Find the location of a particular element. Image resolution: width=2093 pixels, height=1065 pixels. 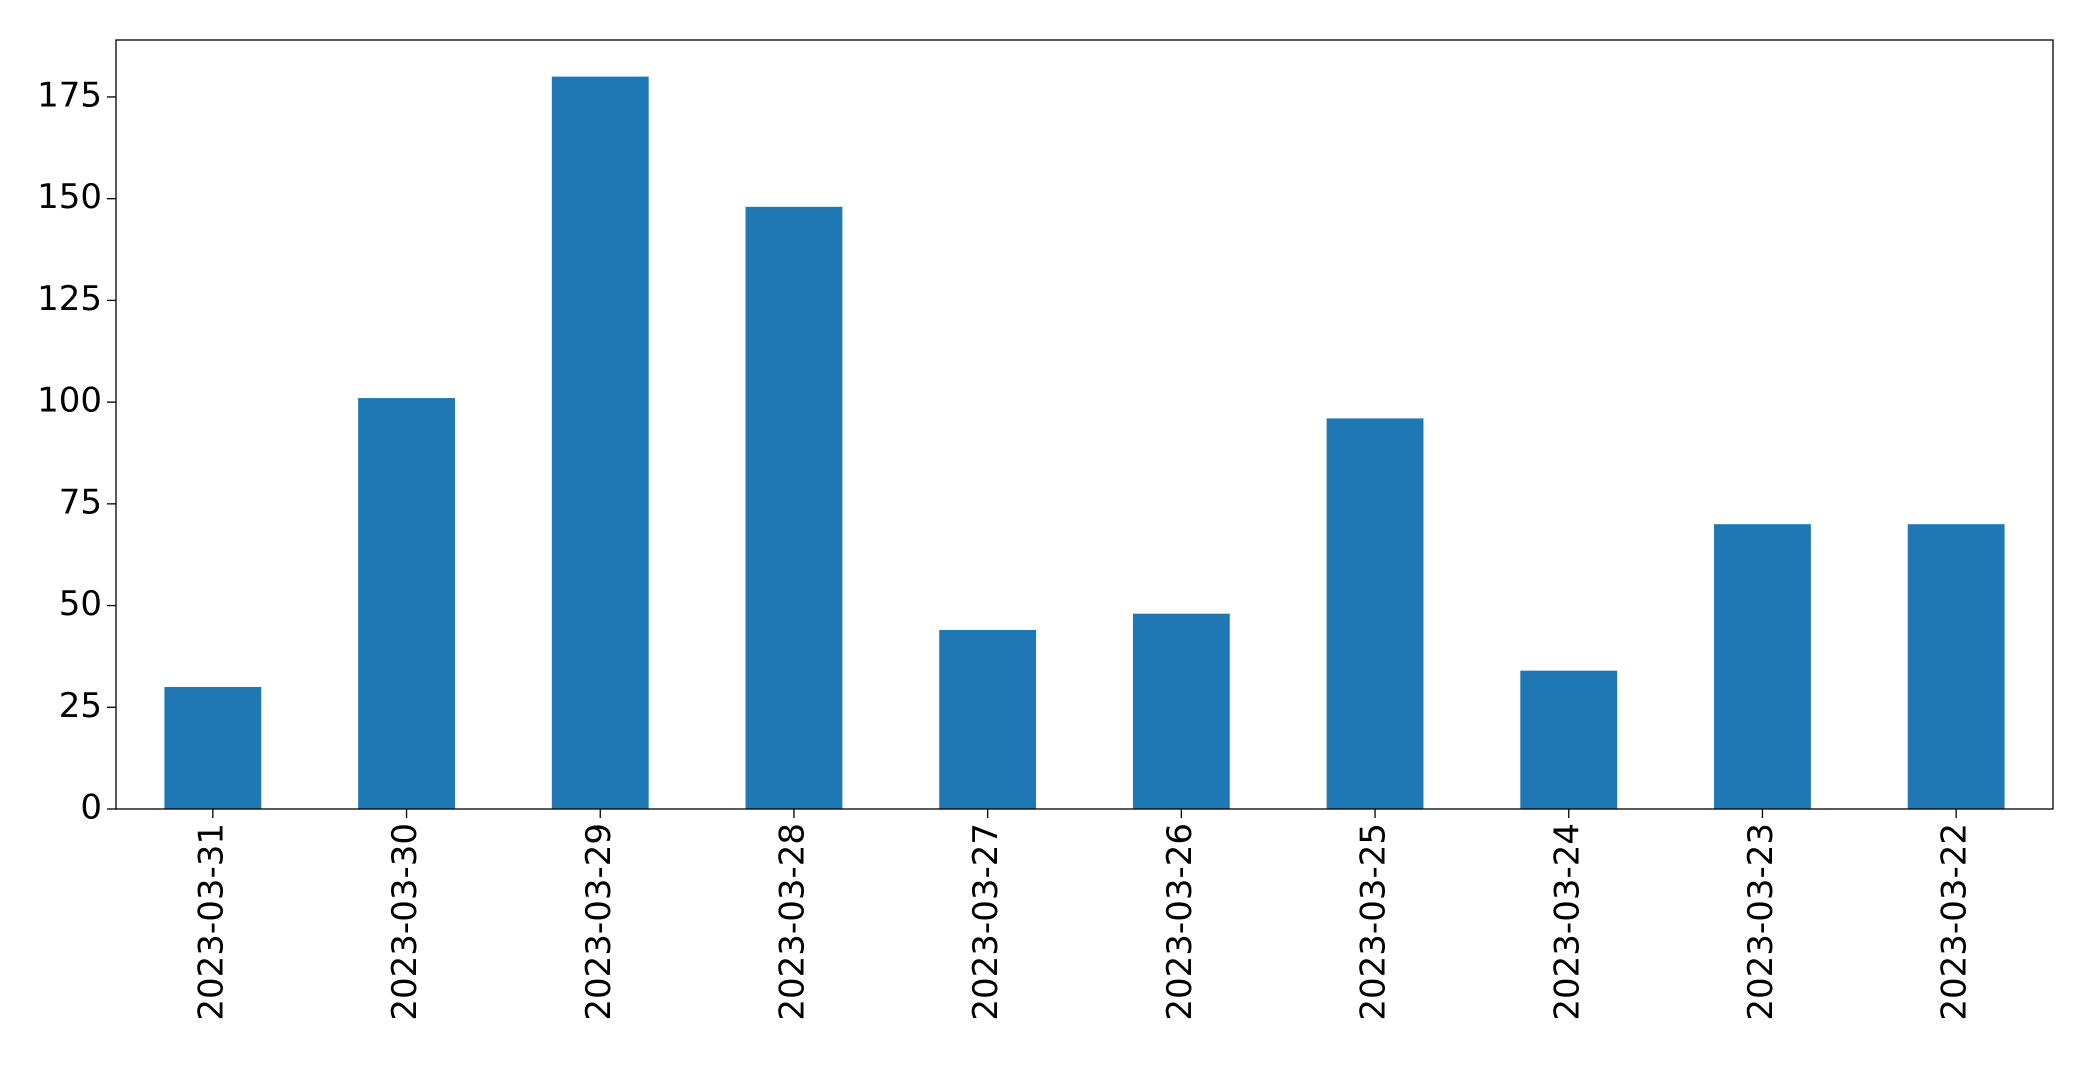

x-tick-label: 2023-03-24 is located at coordinates (1567, 922).